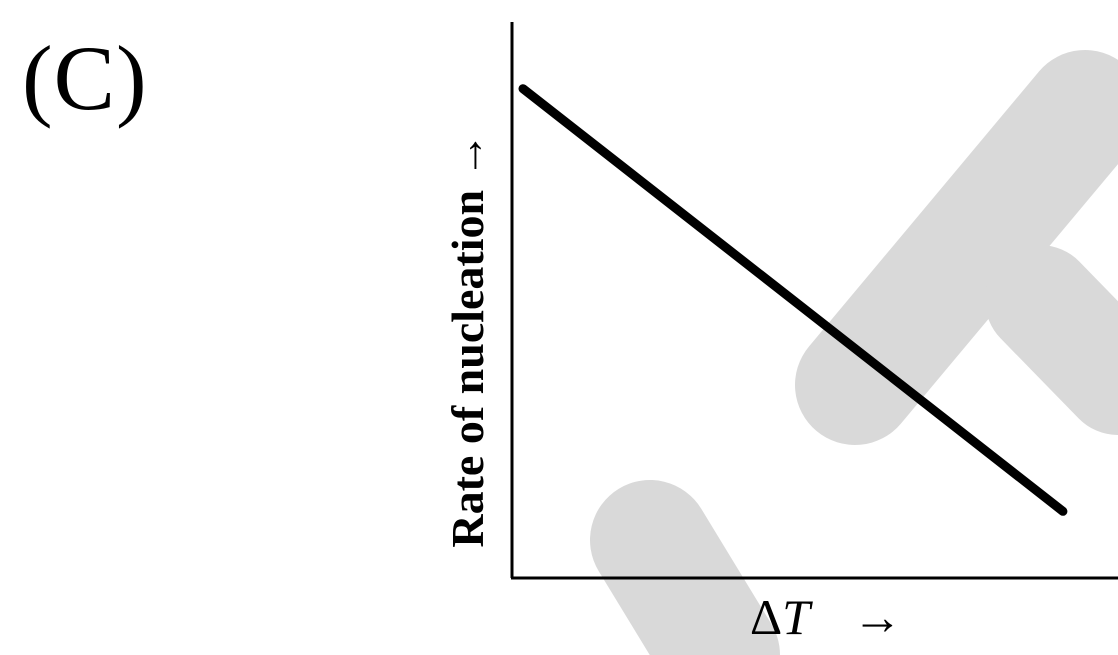 The width and height of the screenshot is (1118, 655). What do you see at coordinates (467, 155) in the screenshot?
I see `y-axis-arrow: →` at bounding box center [467, 155].